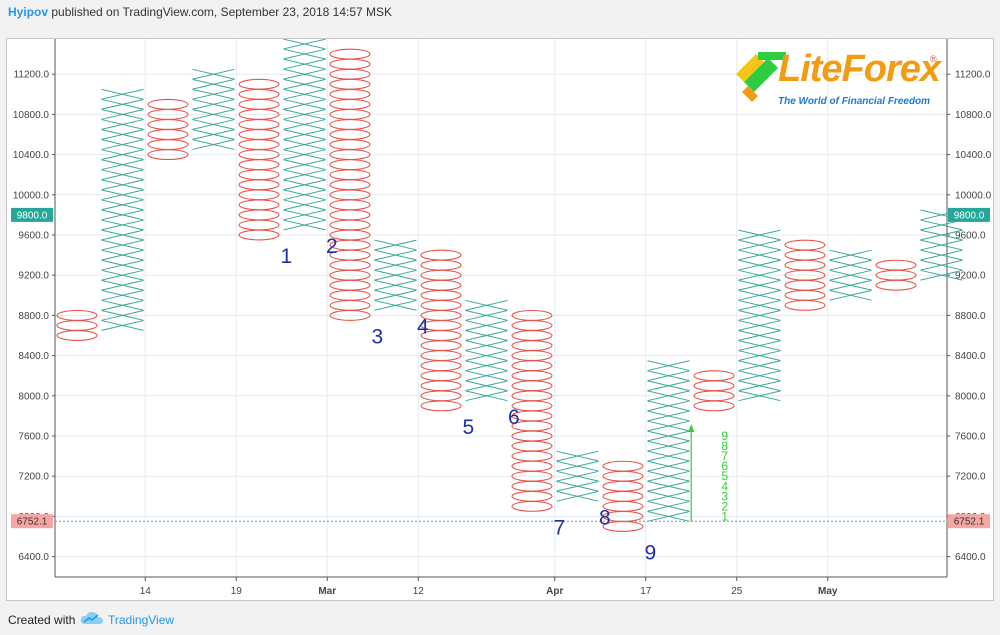 The image size is (1000, 635). What do you see at coordinates (92, 618) in the screenshot?
I see `tradingview-cloud-icon` at bounding box center [92, 618].